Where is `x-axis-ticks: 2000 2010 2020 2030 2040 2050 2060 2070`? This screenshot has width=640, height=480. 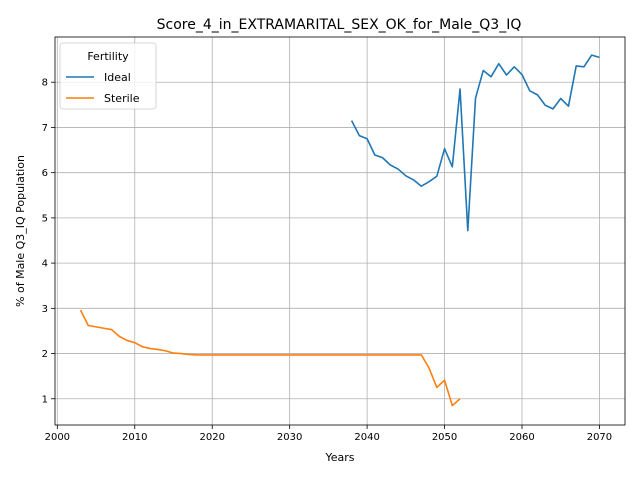 x-axis-ticks: 2000 2010 2020 2030 2040 2050 2060 2070 is located at coordinates (328, 434).